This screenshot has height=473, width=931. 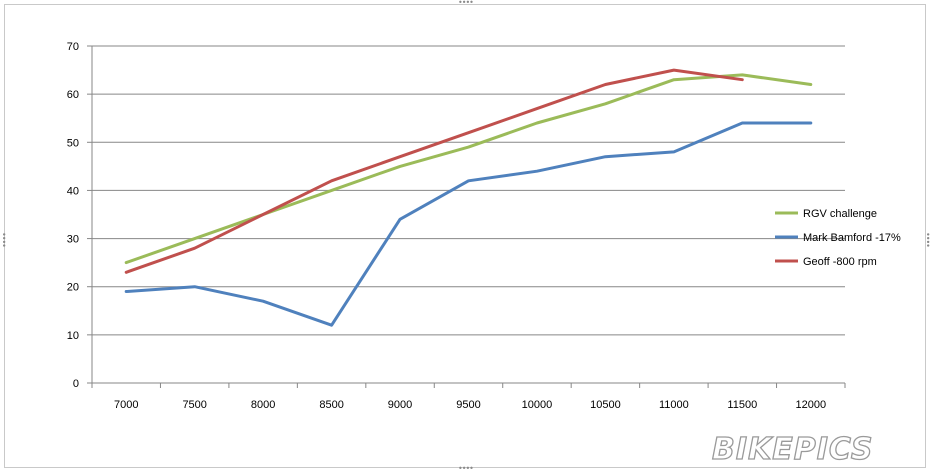 I want to click on x-tick-label: 10000, so click(x=537, y=405).